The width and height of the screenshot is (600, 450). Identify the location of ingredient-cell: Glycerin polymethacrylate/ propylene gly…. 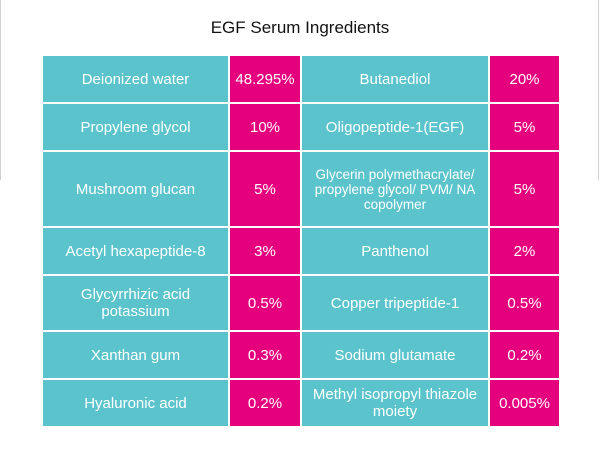
(395, 189).